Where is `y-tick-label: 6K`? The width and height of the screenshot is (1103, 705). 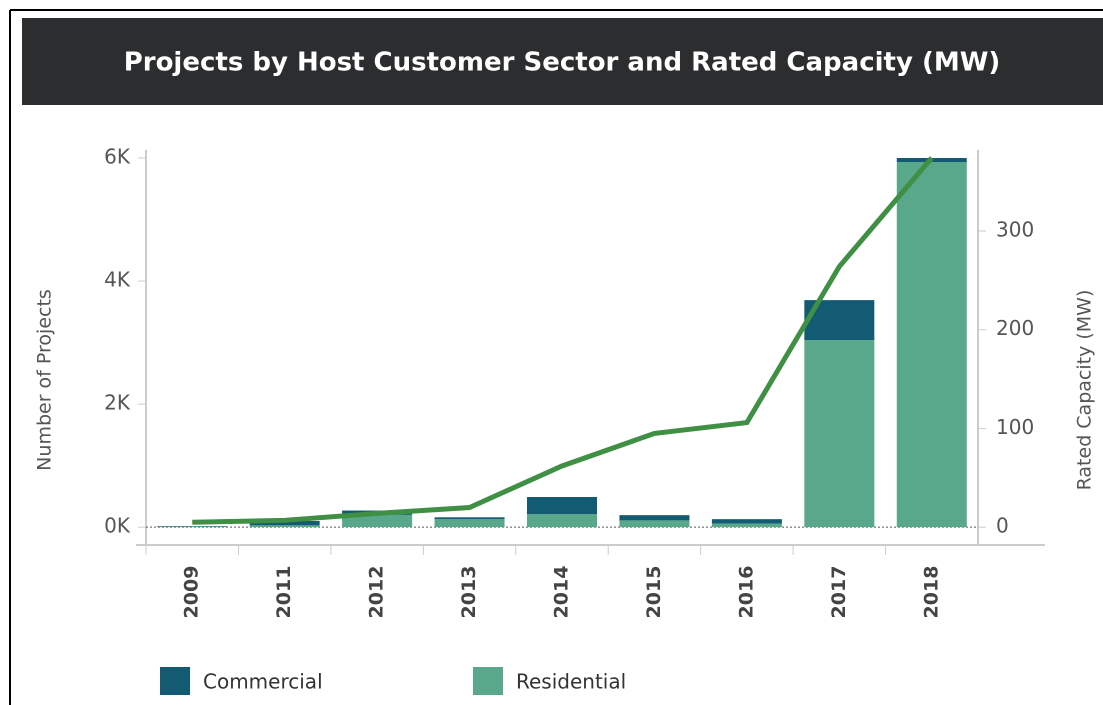
y-tick-label: 6K is located at coordinates (117, 156).